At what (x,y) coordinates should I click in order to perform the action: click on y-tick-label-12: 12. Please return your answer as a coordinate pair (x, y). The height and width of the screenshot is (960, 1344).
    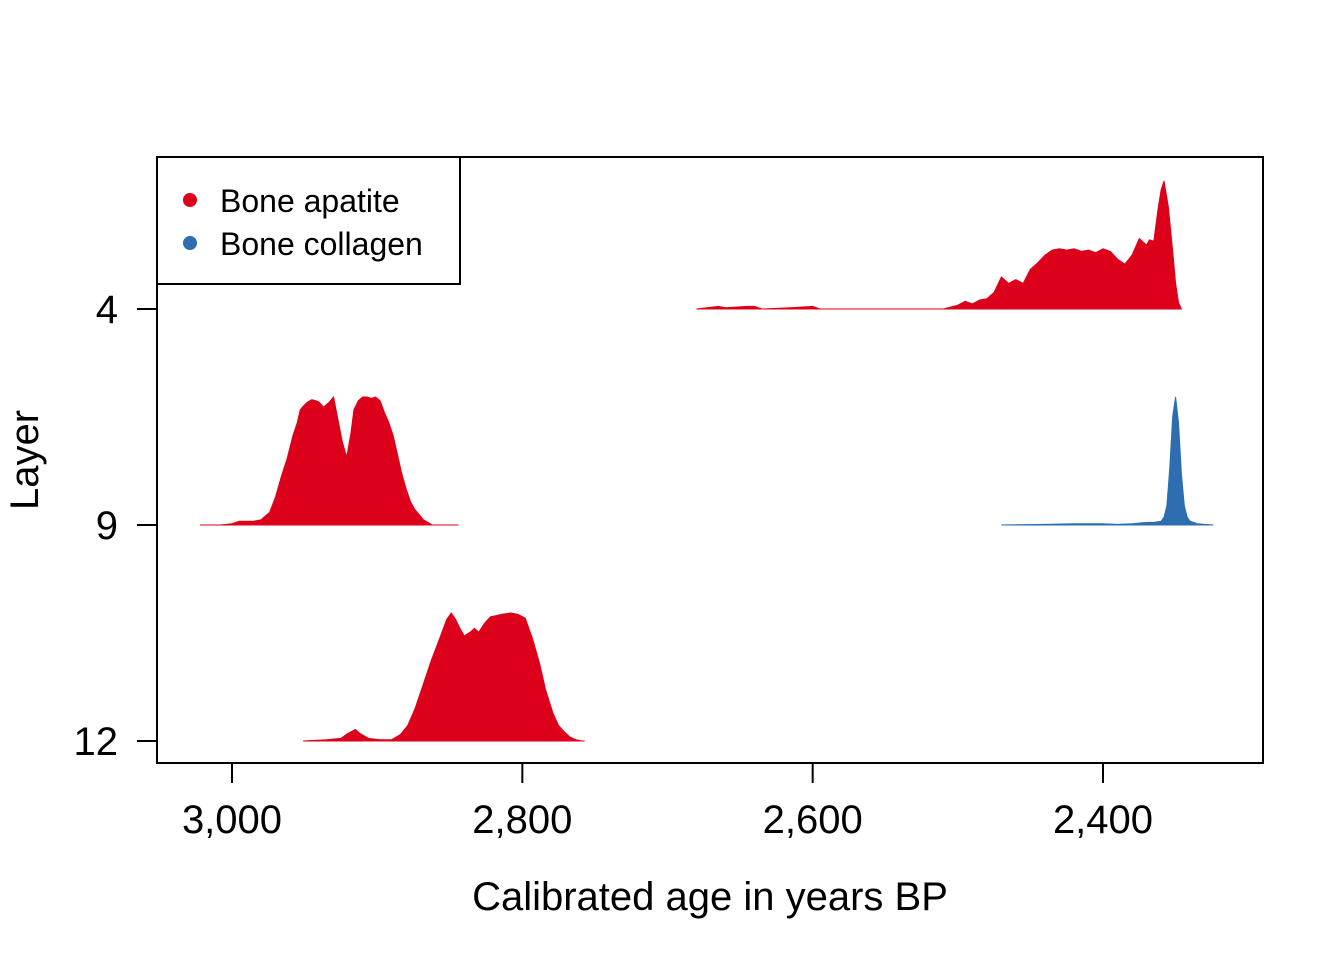
    Looking at the image, I should click on (96, 742).